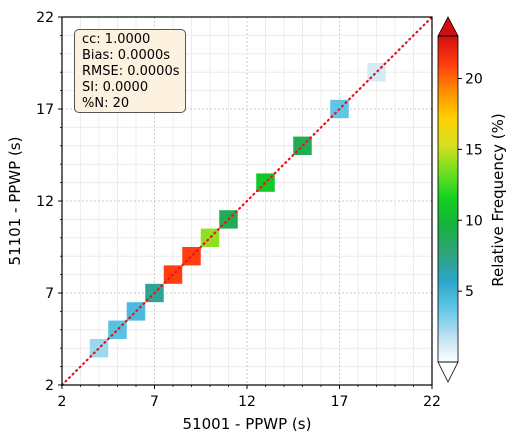 The image size is (518, 443). Describe the element at coordinates (15, 201) in the screenshot. I see `y-axis-label: 51101 - PPWP (s)` at that location.